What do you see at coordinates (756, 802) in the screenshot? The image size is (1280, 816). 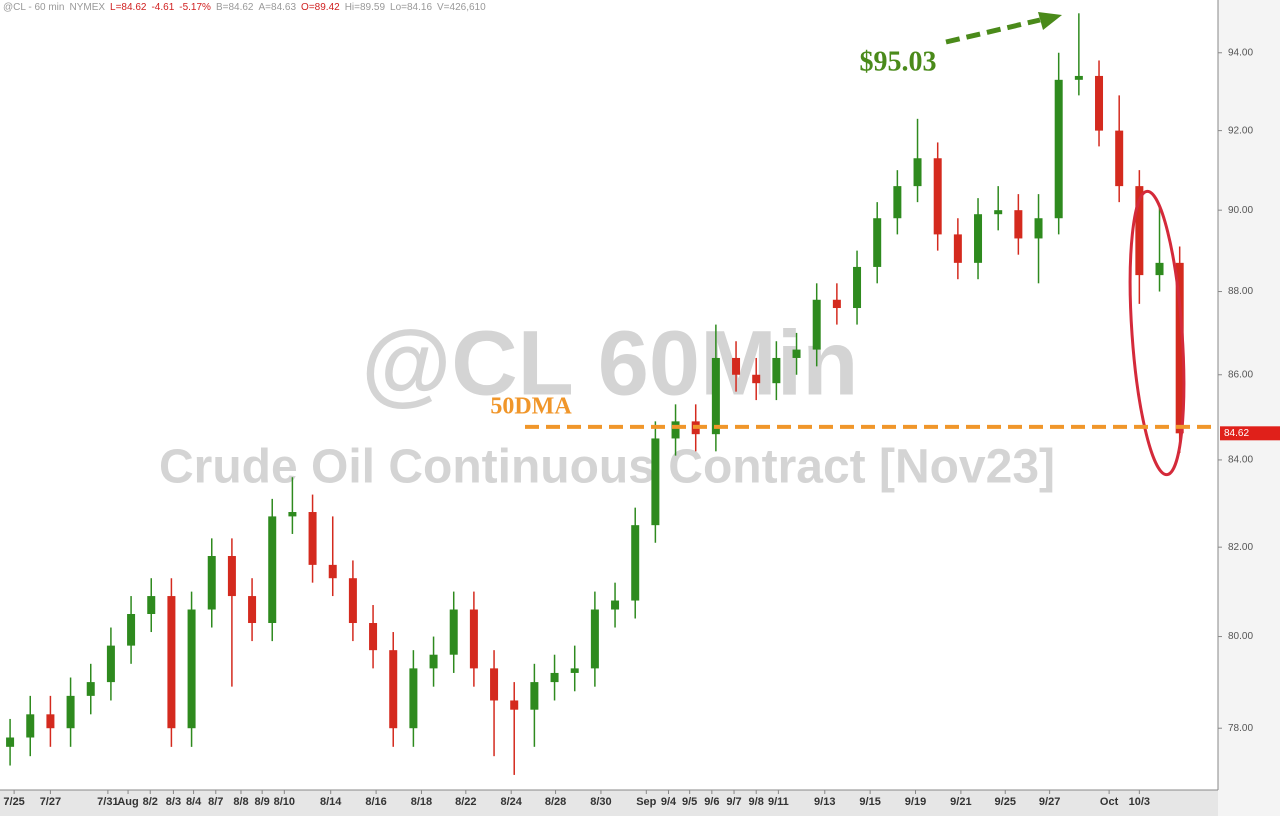 I see `x-tick-label: 9/8` at bounding box center [756, 802].